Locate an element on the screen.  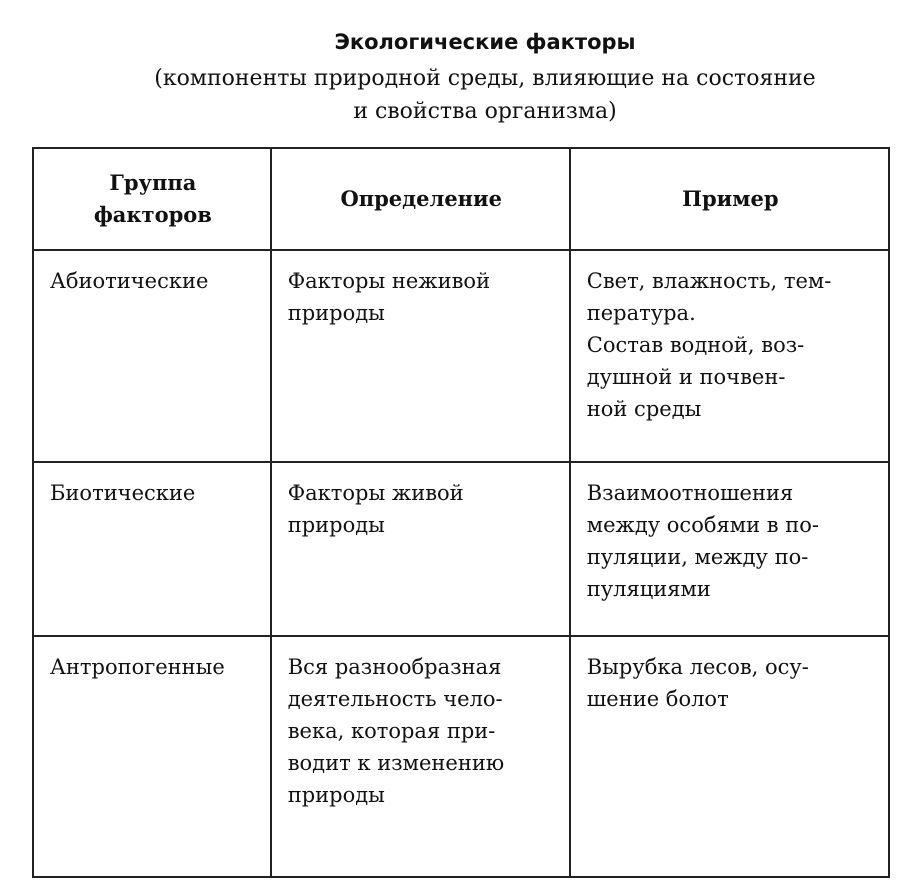
cell-example: Вырубка лесов, осу- шение болот is located at coordinates (729, 756).